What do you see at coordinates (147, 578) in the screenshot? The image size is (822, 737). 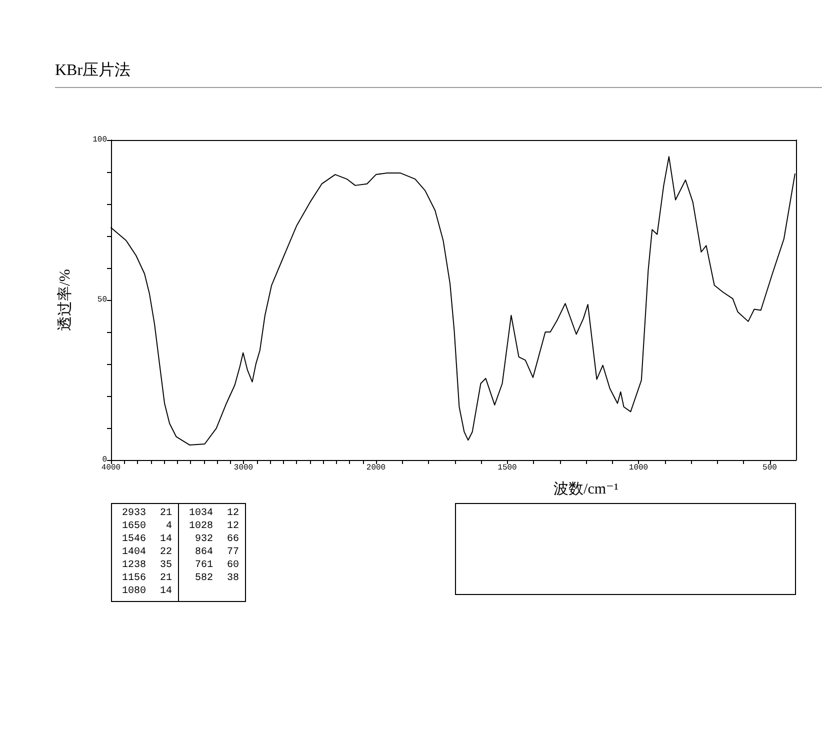 I see `text: 1156 21` at bounding box center [147, 578].